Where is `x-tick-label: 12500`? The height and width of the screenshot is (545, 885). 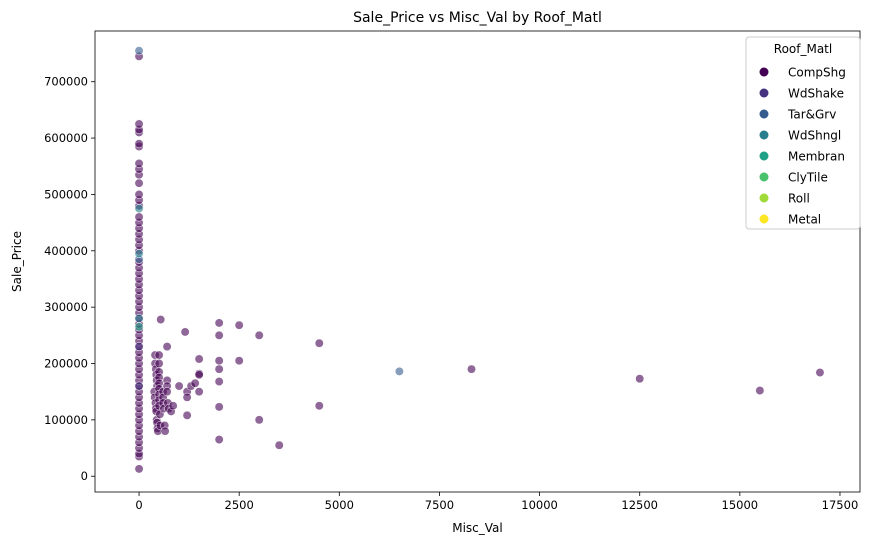
x-tick-label: 12500 is located at coordinates (639, 505).